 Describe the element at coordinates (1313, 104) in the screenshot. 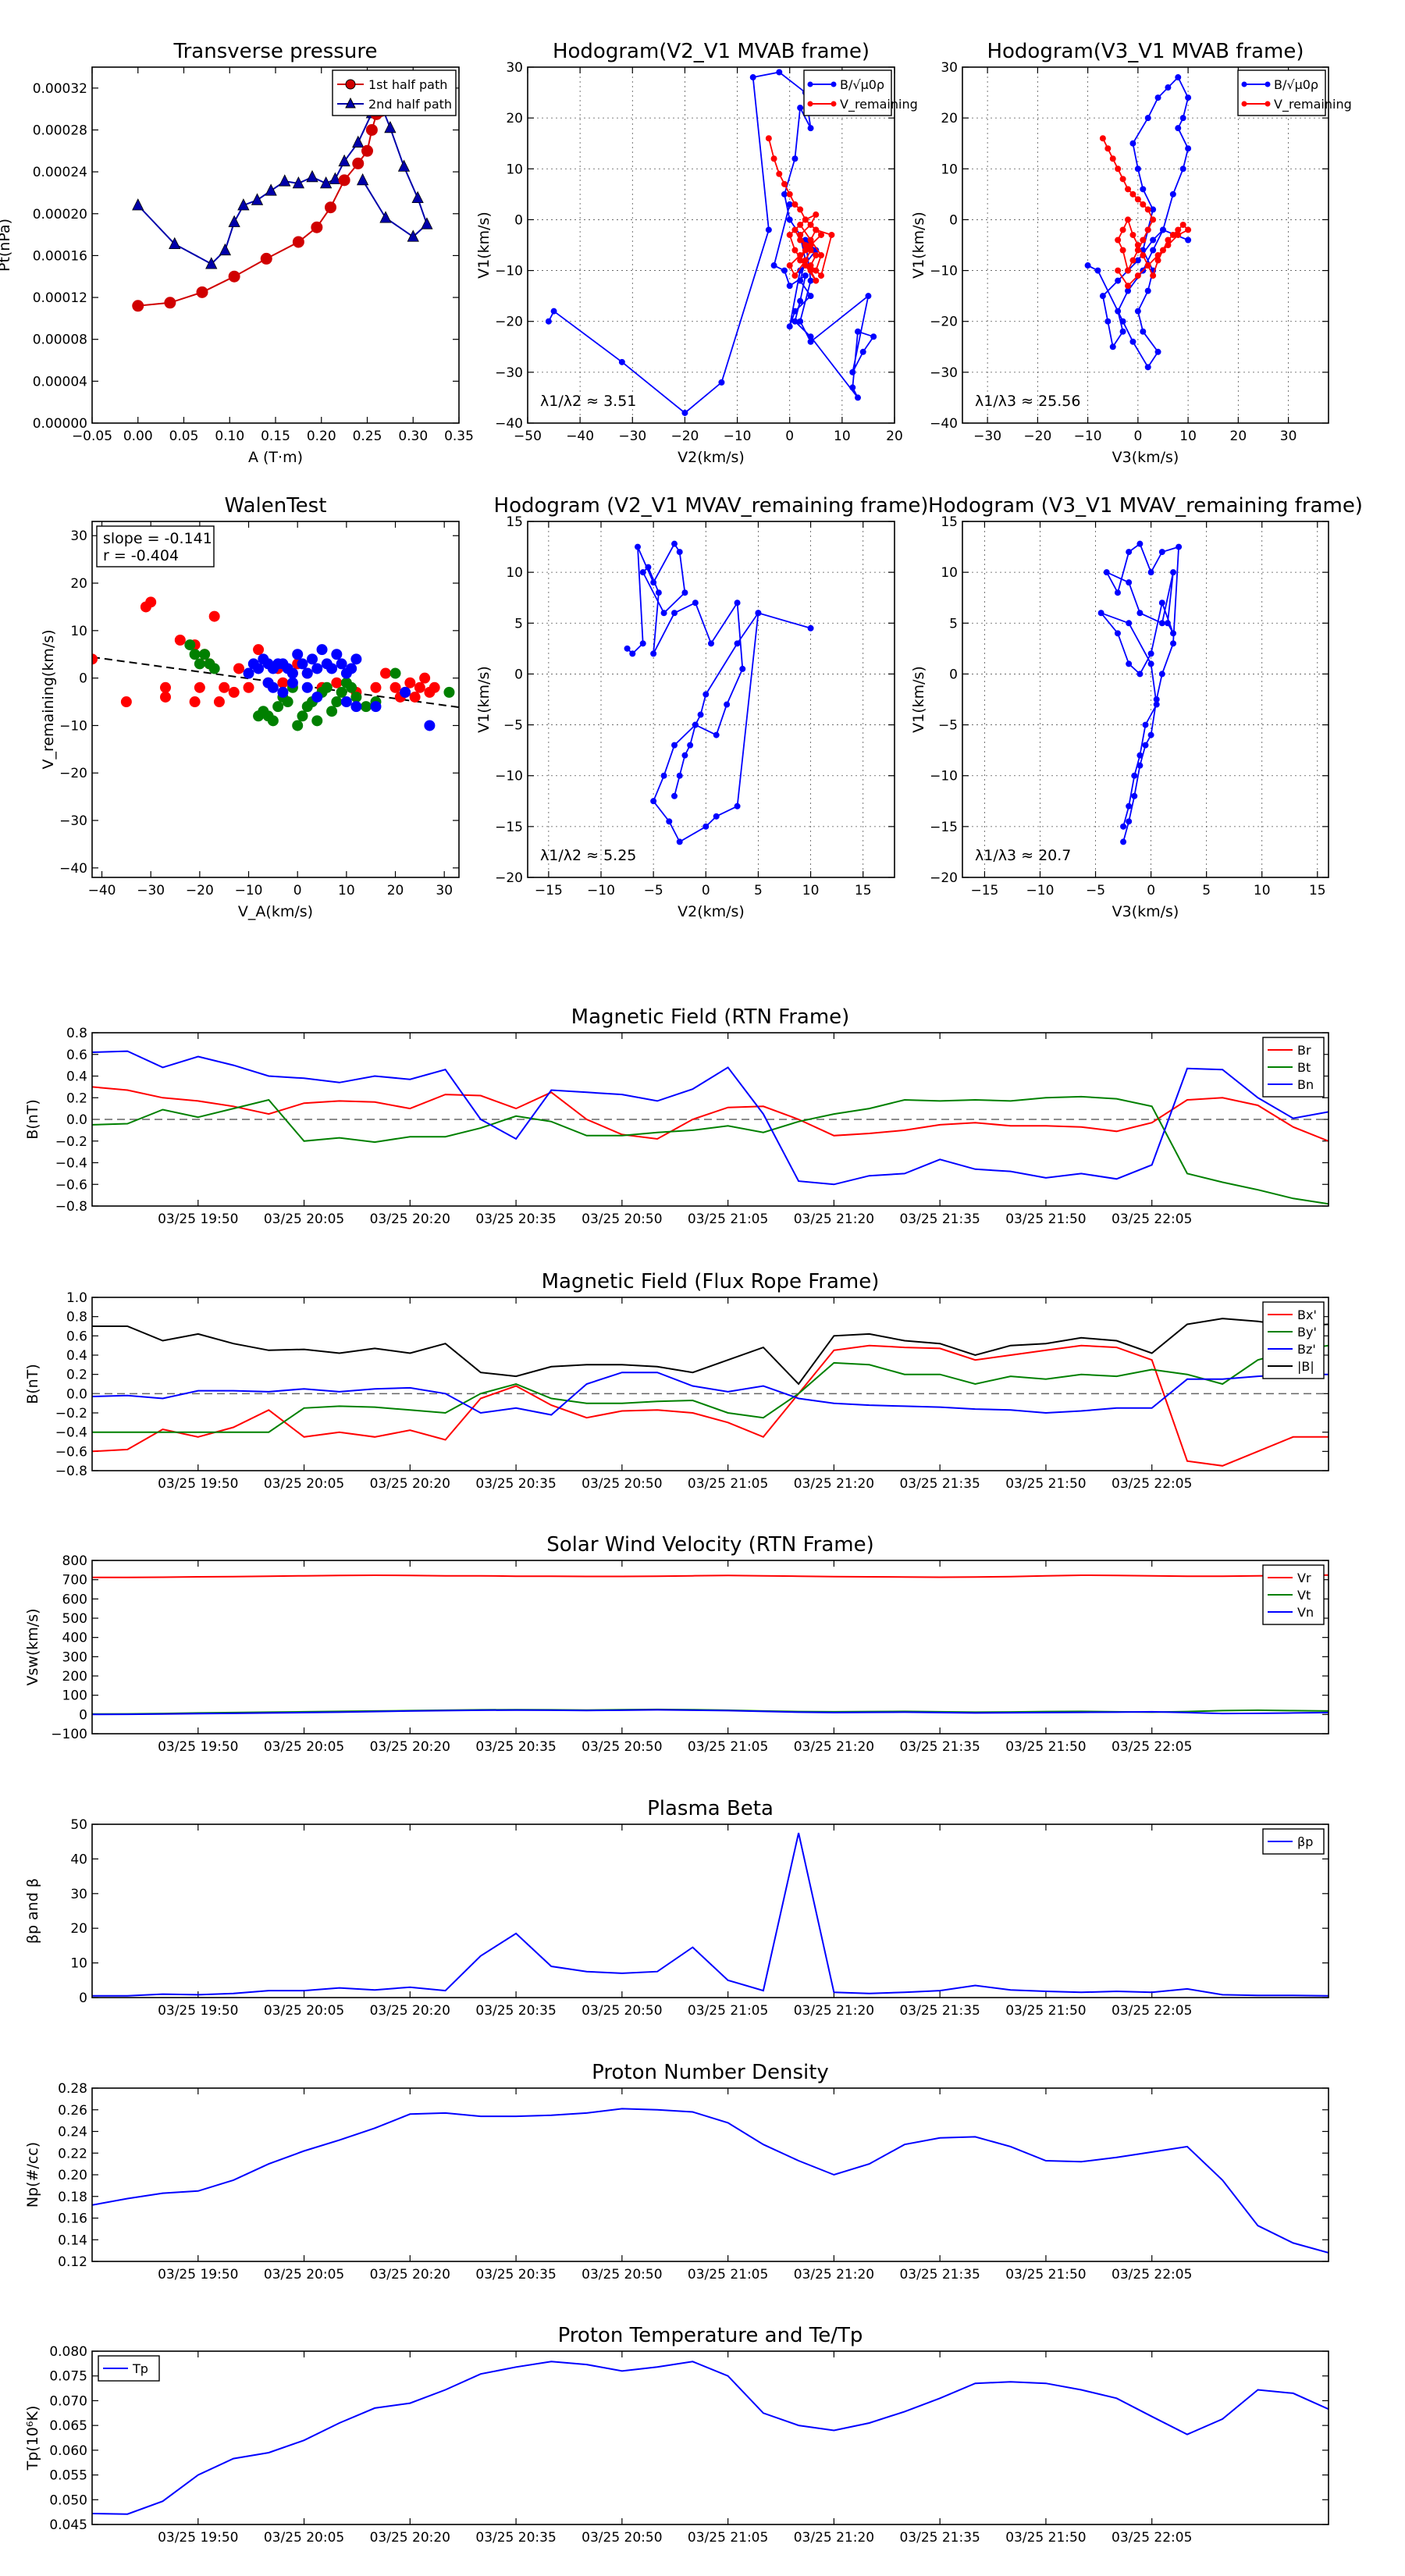

I see `legend-label: V_remaining` at that location.